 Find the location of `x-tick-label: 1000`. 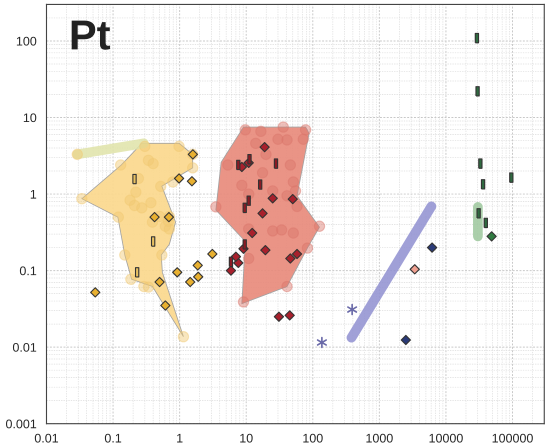

x-tick-label: 1000 is located at coordinates (379, 438).